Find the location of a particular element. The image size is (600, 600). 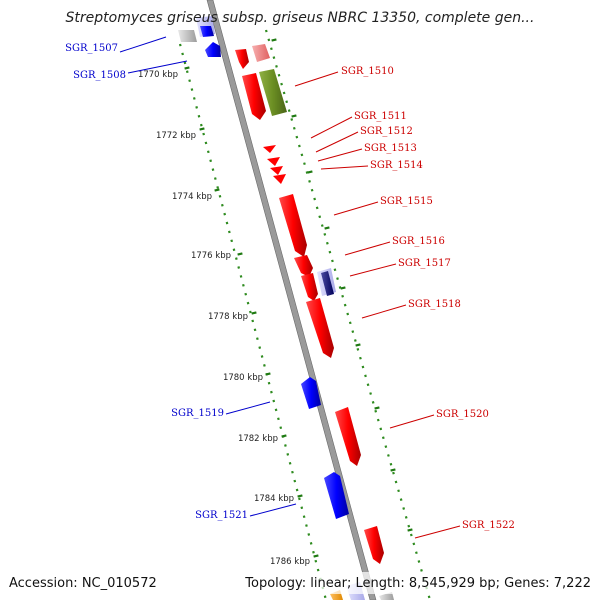

gene-block-sgr-1517-c is located at coordinates (327, 283).